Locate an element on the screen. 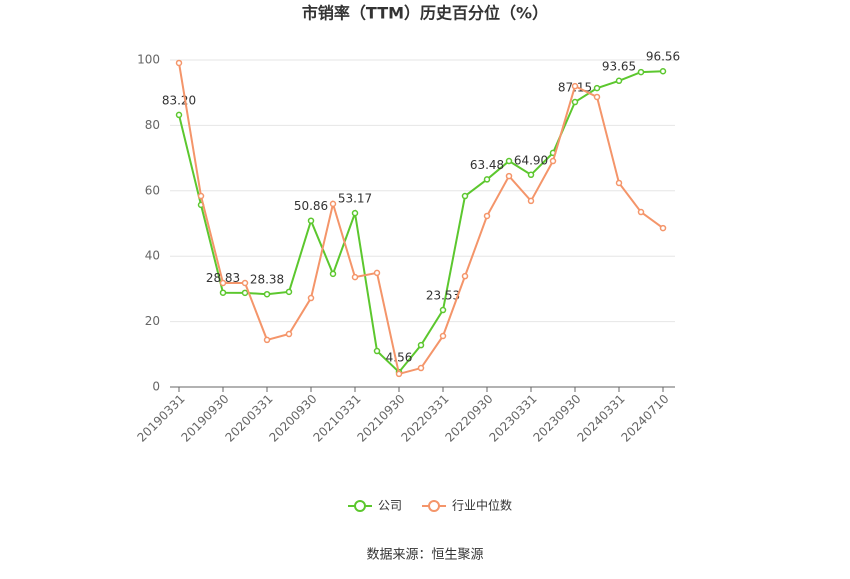 This screenshot has width=850, height=579. y-tick-label: 100 is located at coordinates (148, 60).